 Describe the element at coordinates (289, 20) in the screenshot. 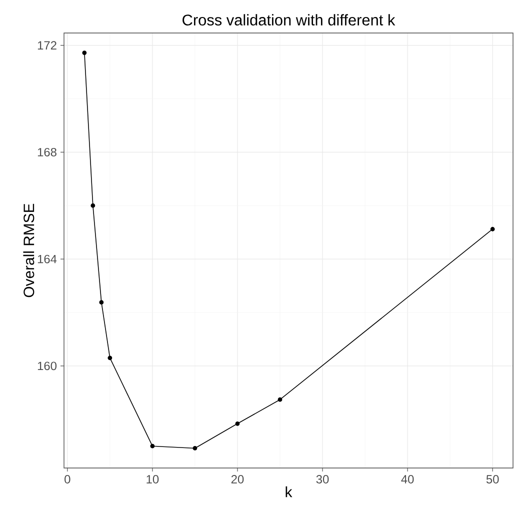

I see `chart-title: Cross validation with different k` at that location.